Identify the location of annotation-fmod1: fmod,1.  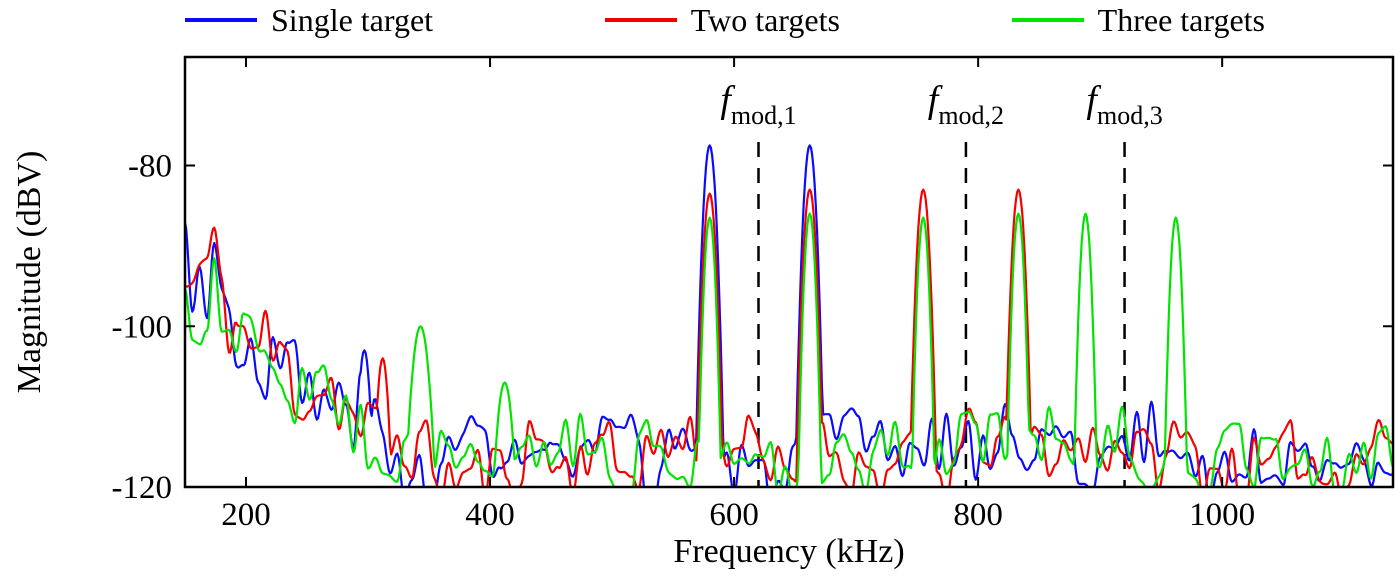
(758, 104).